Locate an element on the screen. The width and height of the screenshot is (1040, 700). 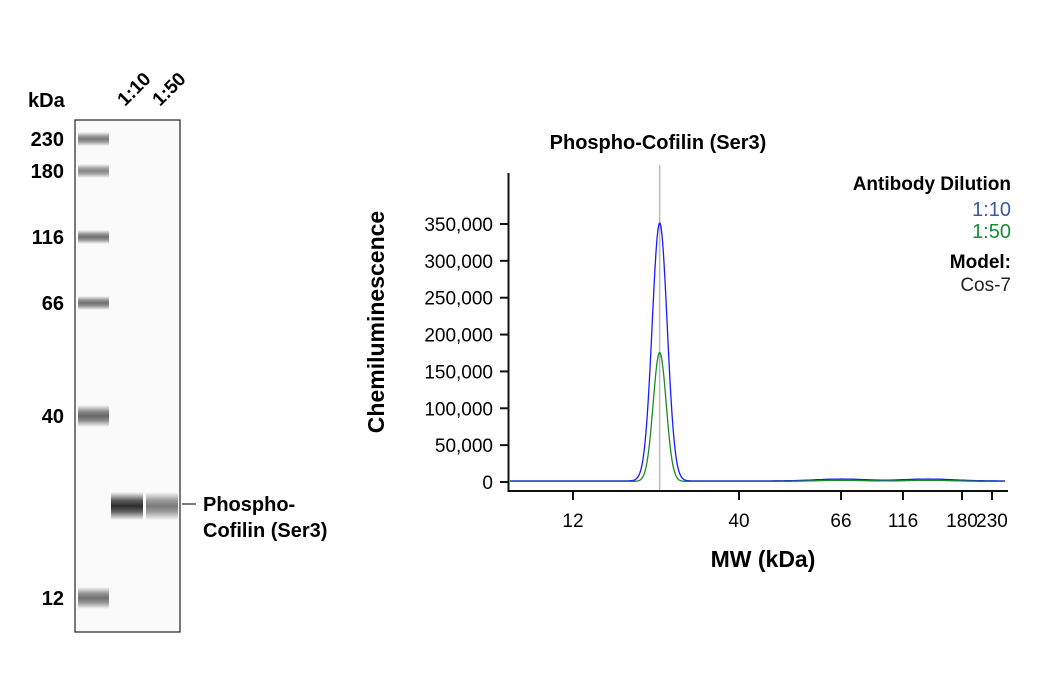
y-tick-label: 250,000 is located at coordinates (458, 299).